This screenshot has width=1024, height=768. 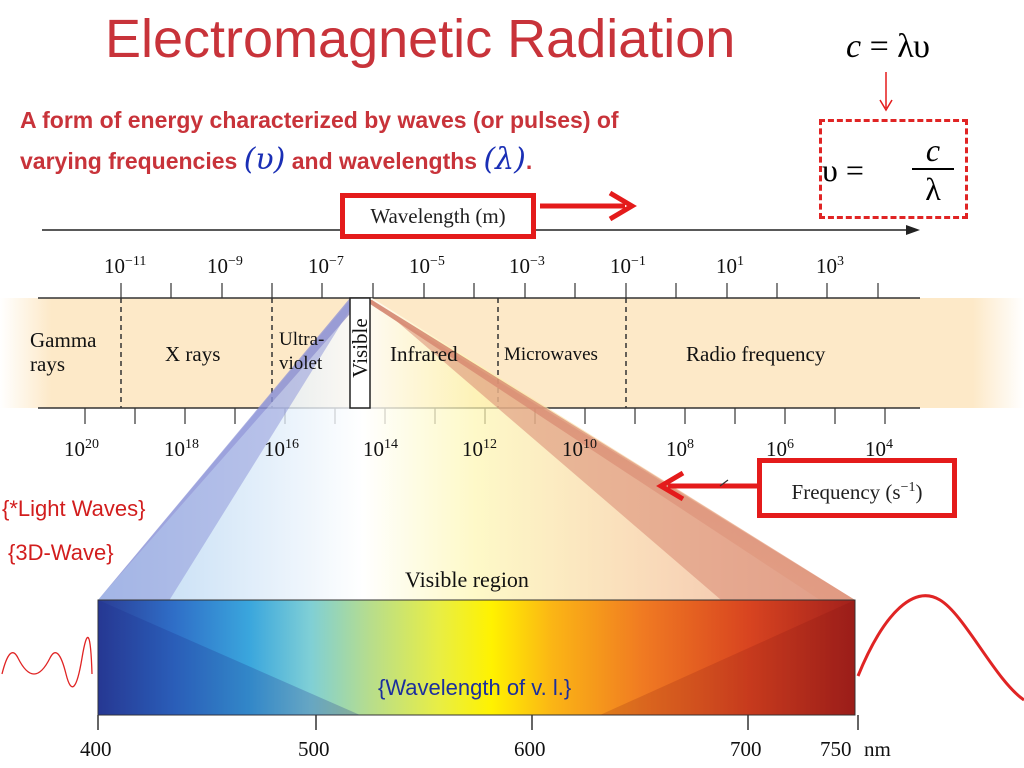 I want to click on frequency-label-box: Frequency (s−1), so click(x=857, y=488).